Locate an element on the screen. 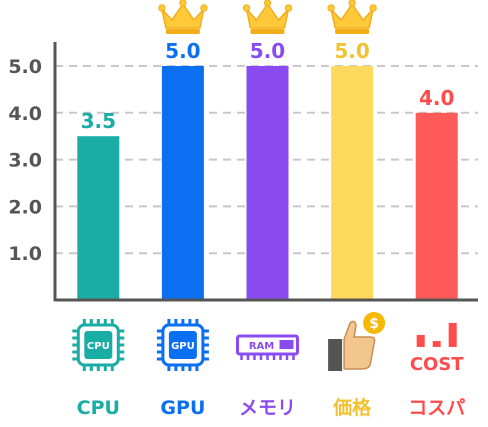  value-label: 3.5 is located at coordinates (98, 121).